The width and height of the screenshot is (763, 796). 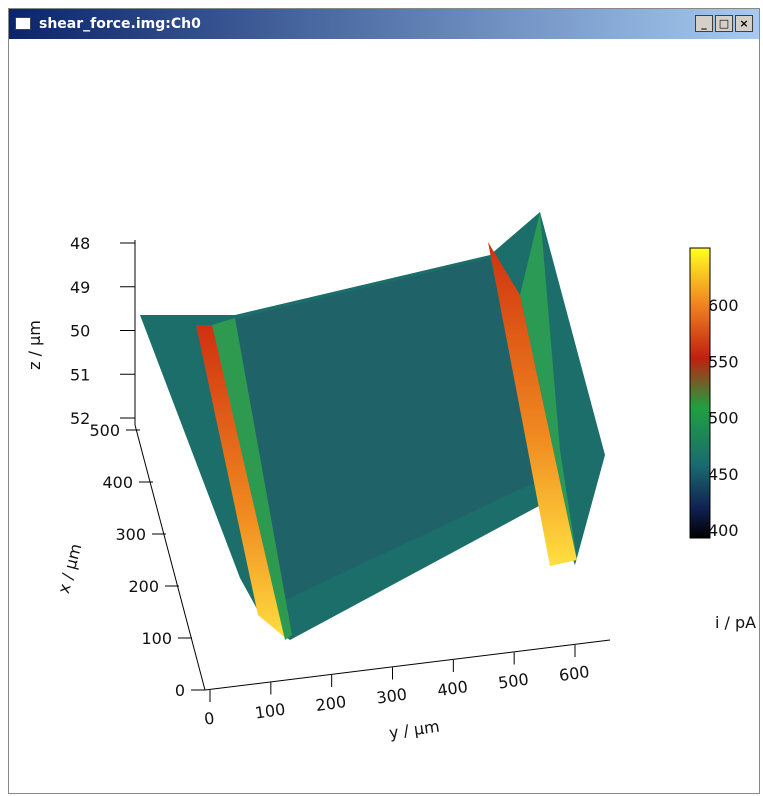 What do you see at coordinates (723, 418) in the screenshot?
I see `colorbar-tick-label: 500` at bounding box center [723, 418].